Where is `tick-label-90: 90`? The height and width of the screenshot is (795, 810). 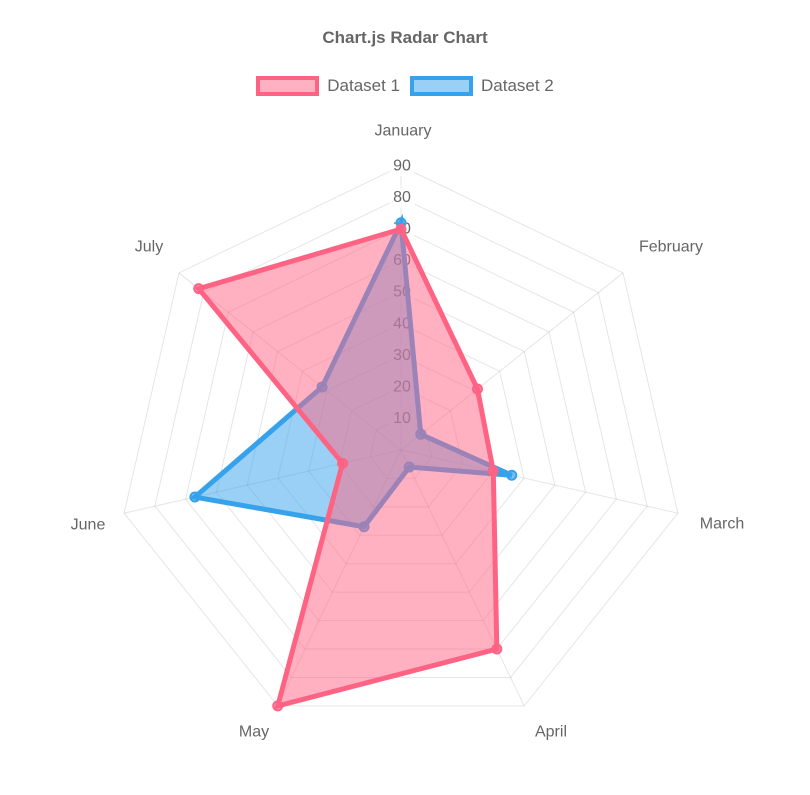
tick-label-90: 90 is located at coordinates (402, 166).